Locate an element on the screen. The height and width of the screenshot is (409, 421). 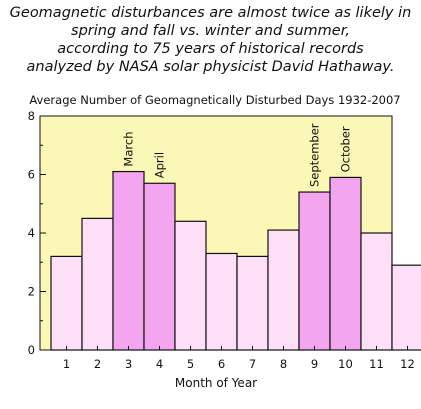
bar-label-3: March is located at coordinates (129, 149).